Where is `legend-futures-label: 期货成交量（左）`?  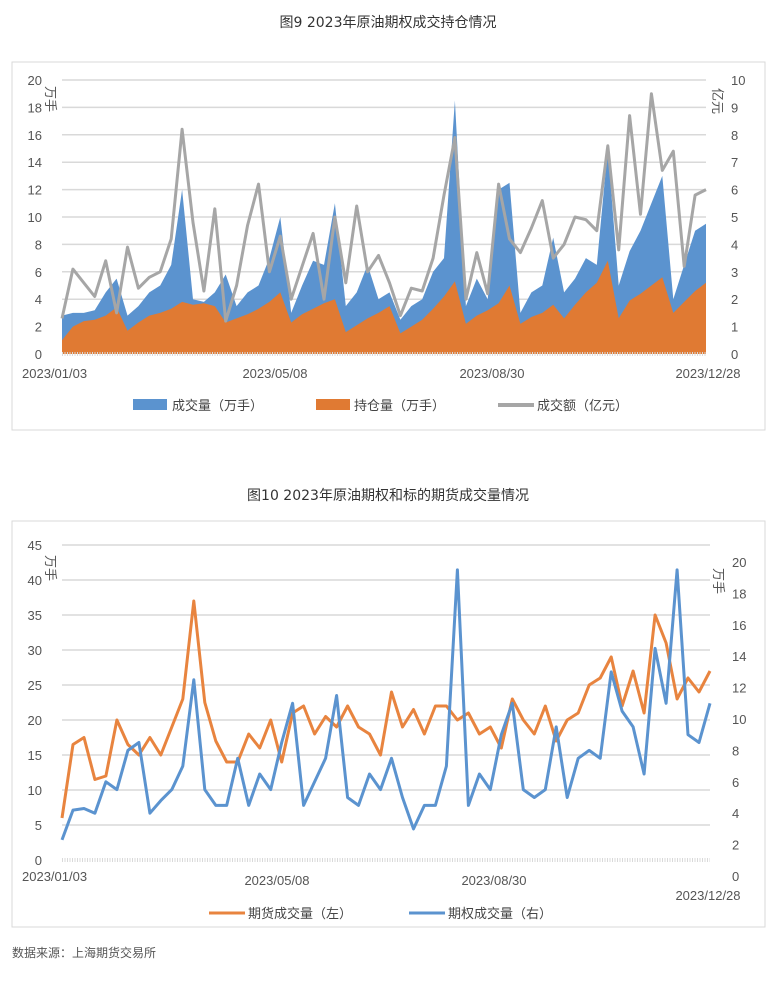 legend-futures-label: 期货成交量（左） is located at coordinates (300, 914).